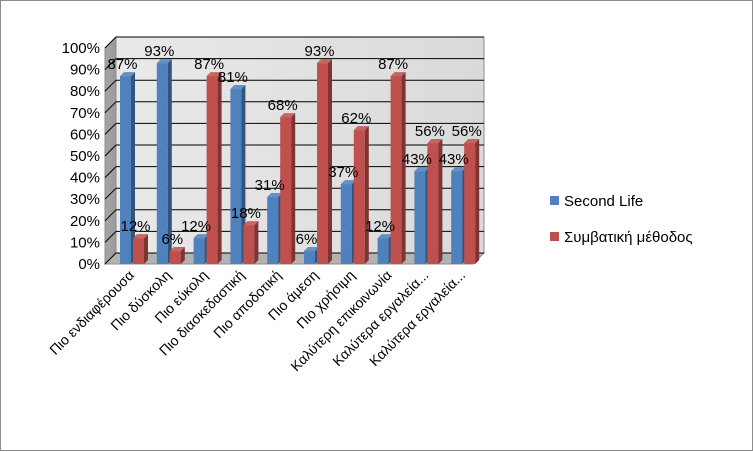 Image resolution: width=753 pixels, height=452 pixels. What do you see at coordinates (85, 221) in the screenshot?
I see `y-tick-label: 20%` at bounding box center [85, 221].